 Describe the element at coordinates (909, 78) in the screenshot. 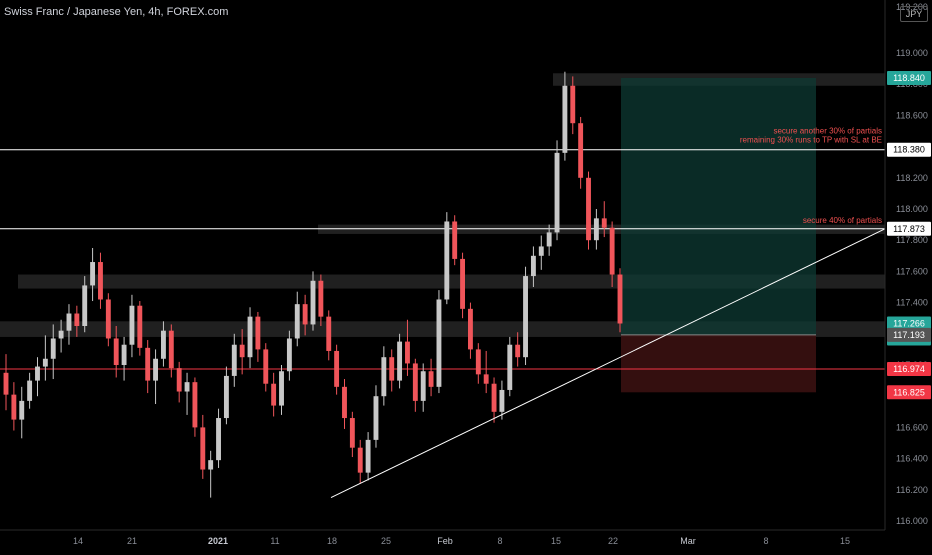

I see `price-label: 118.840` at that location.